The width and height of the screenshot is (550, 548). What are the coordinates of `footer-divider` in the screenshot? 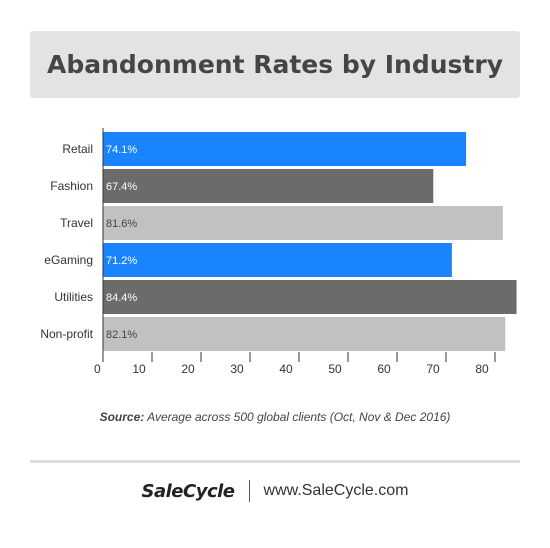 It's located at (275, 461).